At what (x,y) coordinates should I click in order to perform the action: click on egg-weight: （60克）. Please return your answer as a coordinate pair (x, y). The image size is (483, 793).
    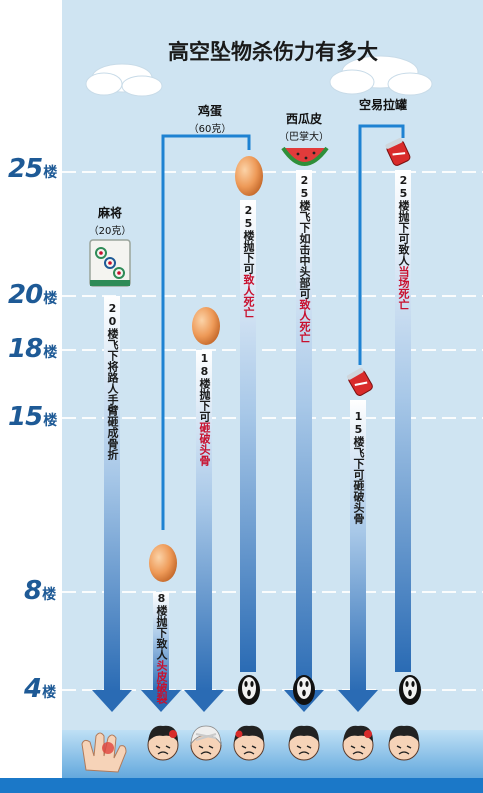
    Looking at the image, I should click on (210, 129).